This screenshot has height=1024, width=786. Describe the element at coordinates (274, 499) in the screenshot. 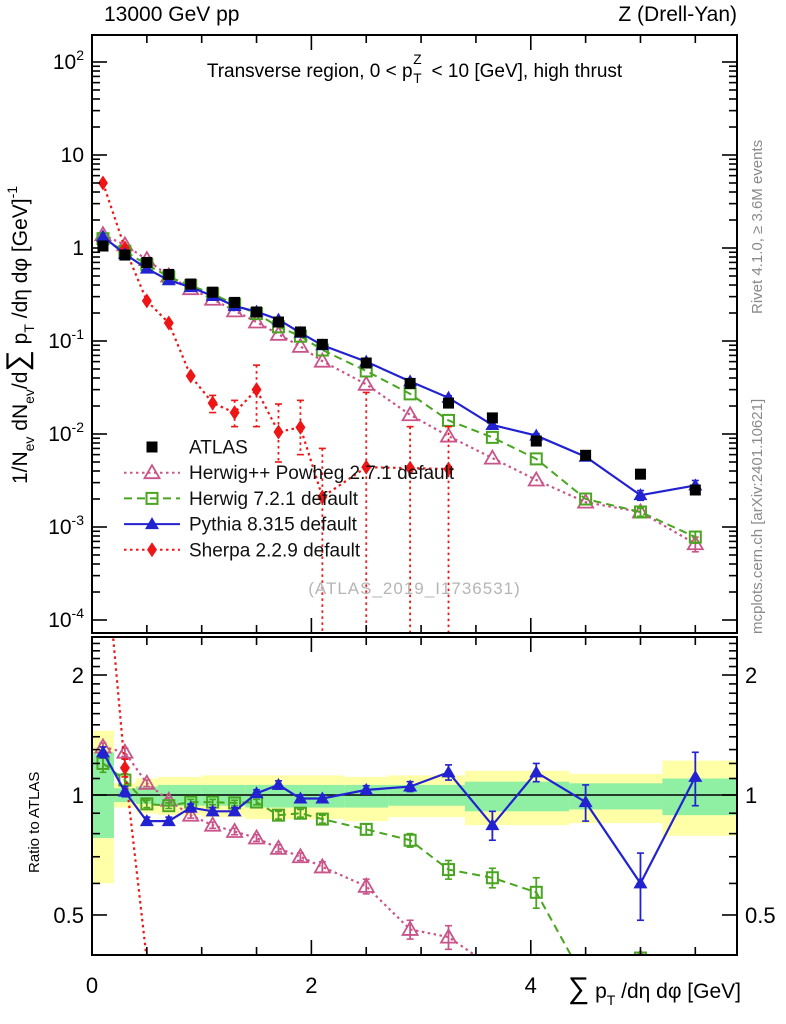

I see `legend-label: Herwig 7.2.1 default` at that location.